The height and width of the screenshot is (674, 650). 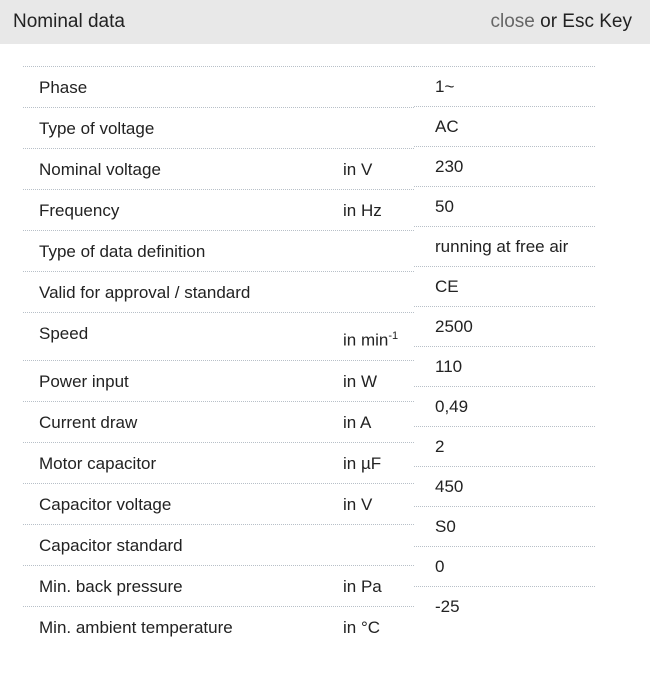 I want to click on table-row: Phase, so click(x=218, y=87).